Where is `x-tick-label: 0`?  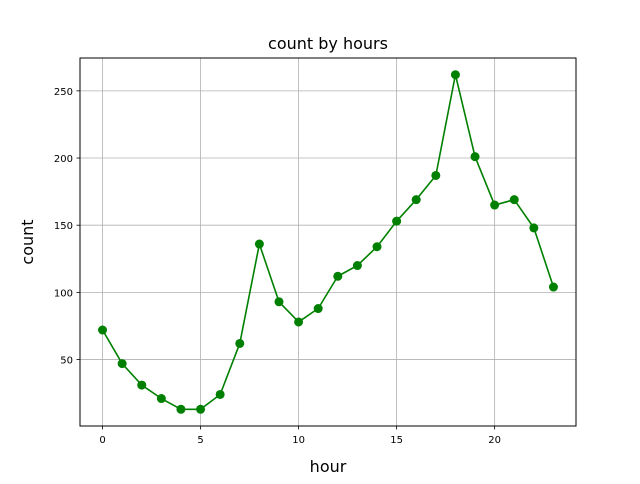 x-tick-label: 0 is located at coordinates (102, 440).